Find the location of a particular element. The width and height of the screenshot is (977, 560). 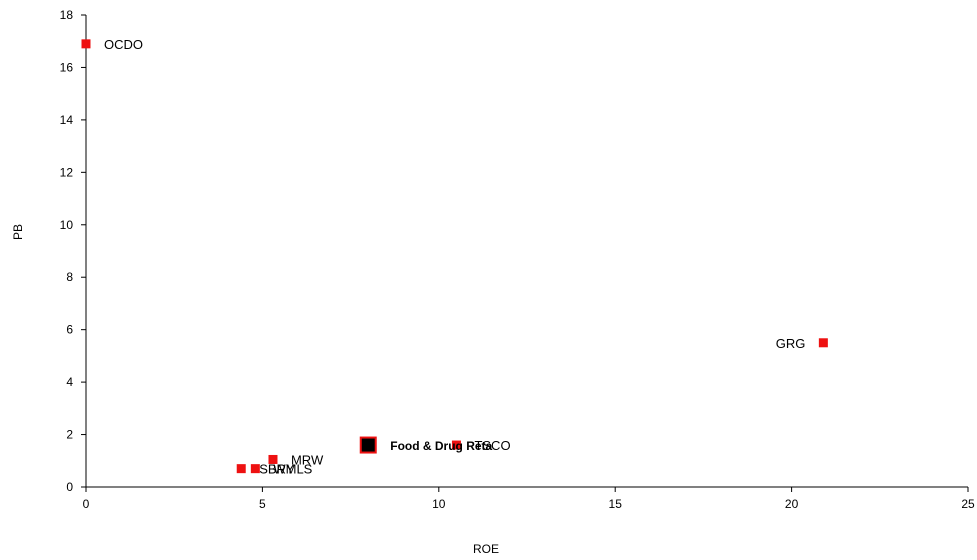

x-tick-label: 10 is located at coordinates (439, 504).